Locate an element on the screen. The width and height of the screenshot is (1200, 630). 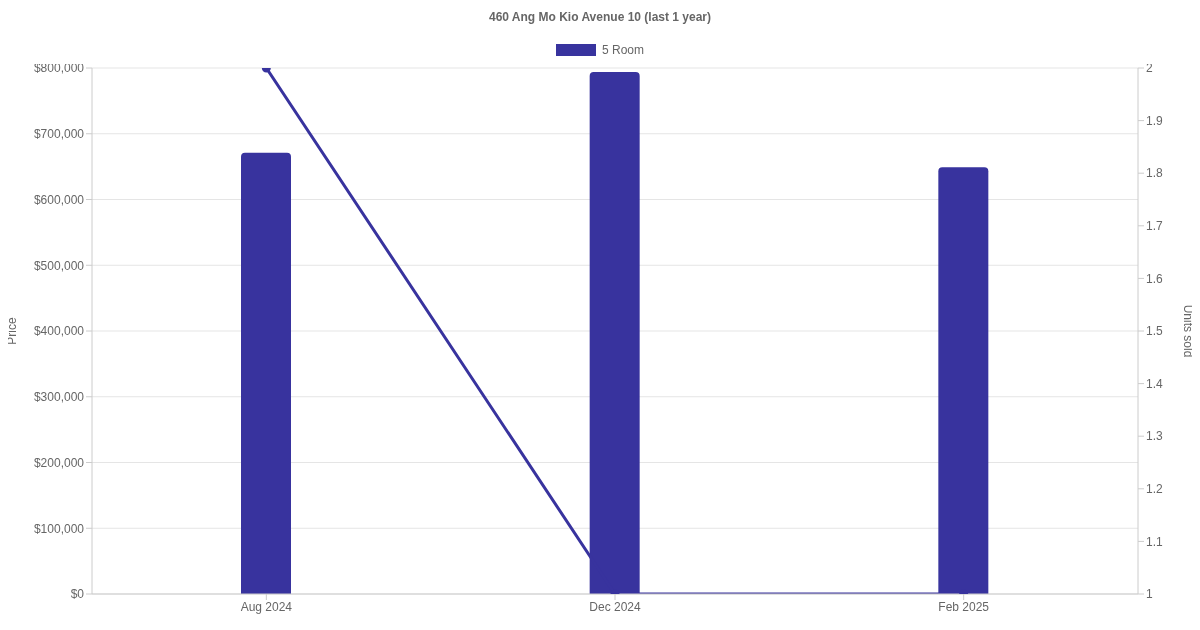
y2-tick-label: 1.2 is located at coordinates (1155, 489).